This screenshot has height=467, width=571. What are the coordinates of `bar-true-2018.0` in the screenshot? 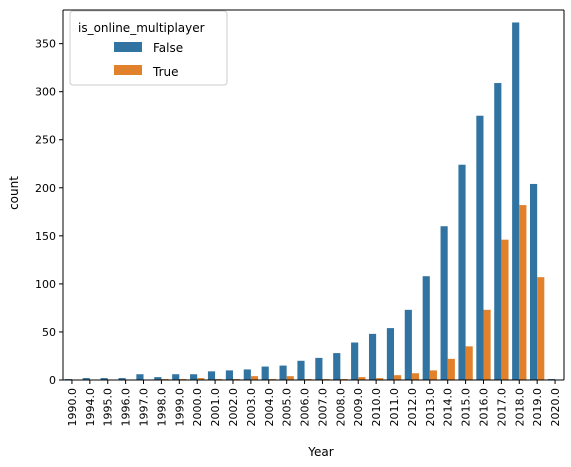 It's located at (523, 292).